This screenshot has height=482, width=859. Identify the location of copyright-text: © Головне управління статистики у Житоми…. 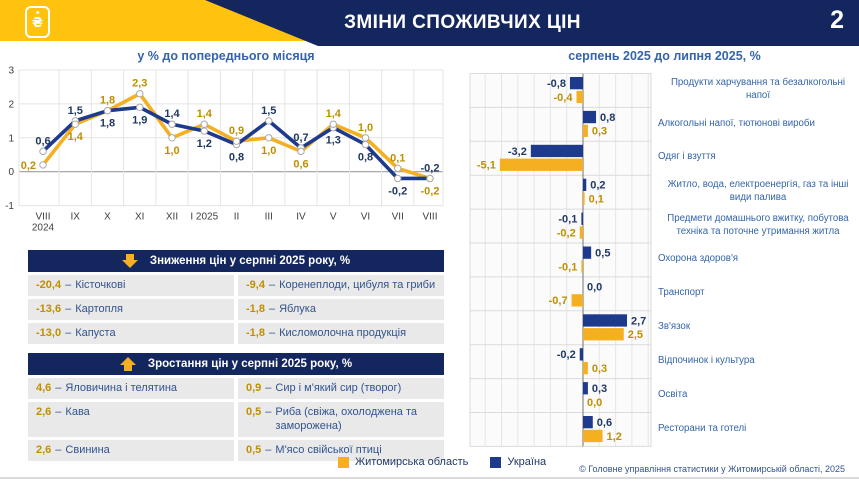
(712, 469).